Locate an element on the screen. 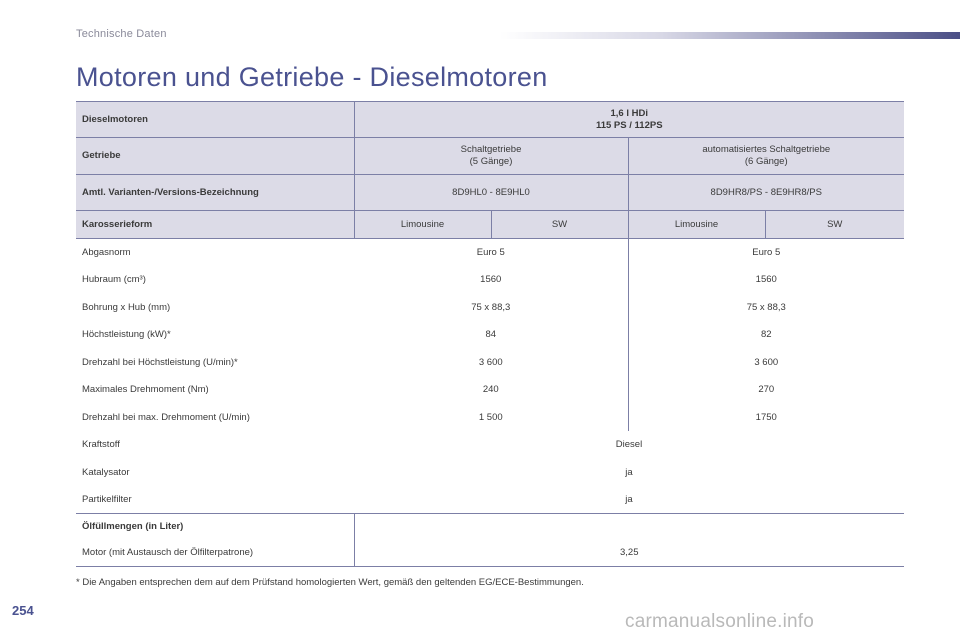  variant-label: Amtl. Varianten-/Versions-Bezeichnung is located at coordinates (215, 192).